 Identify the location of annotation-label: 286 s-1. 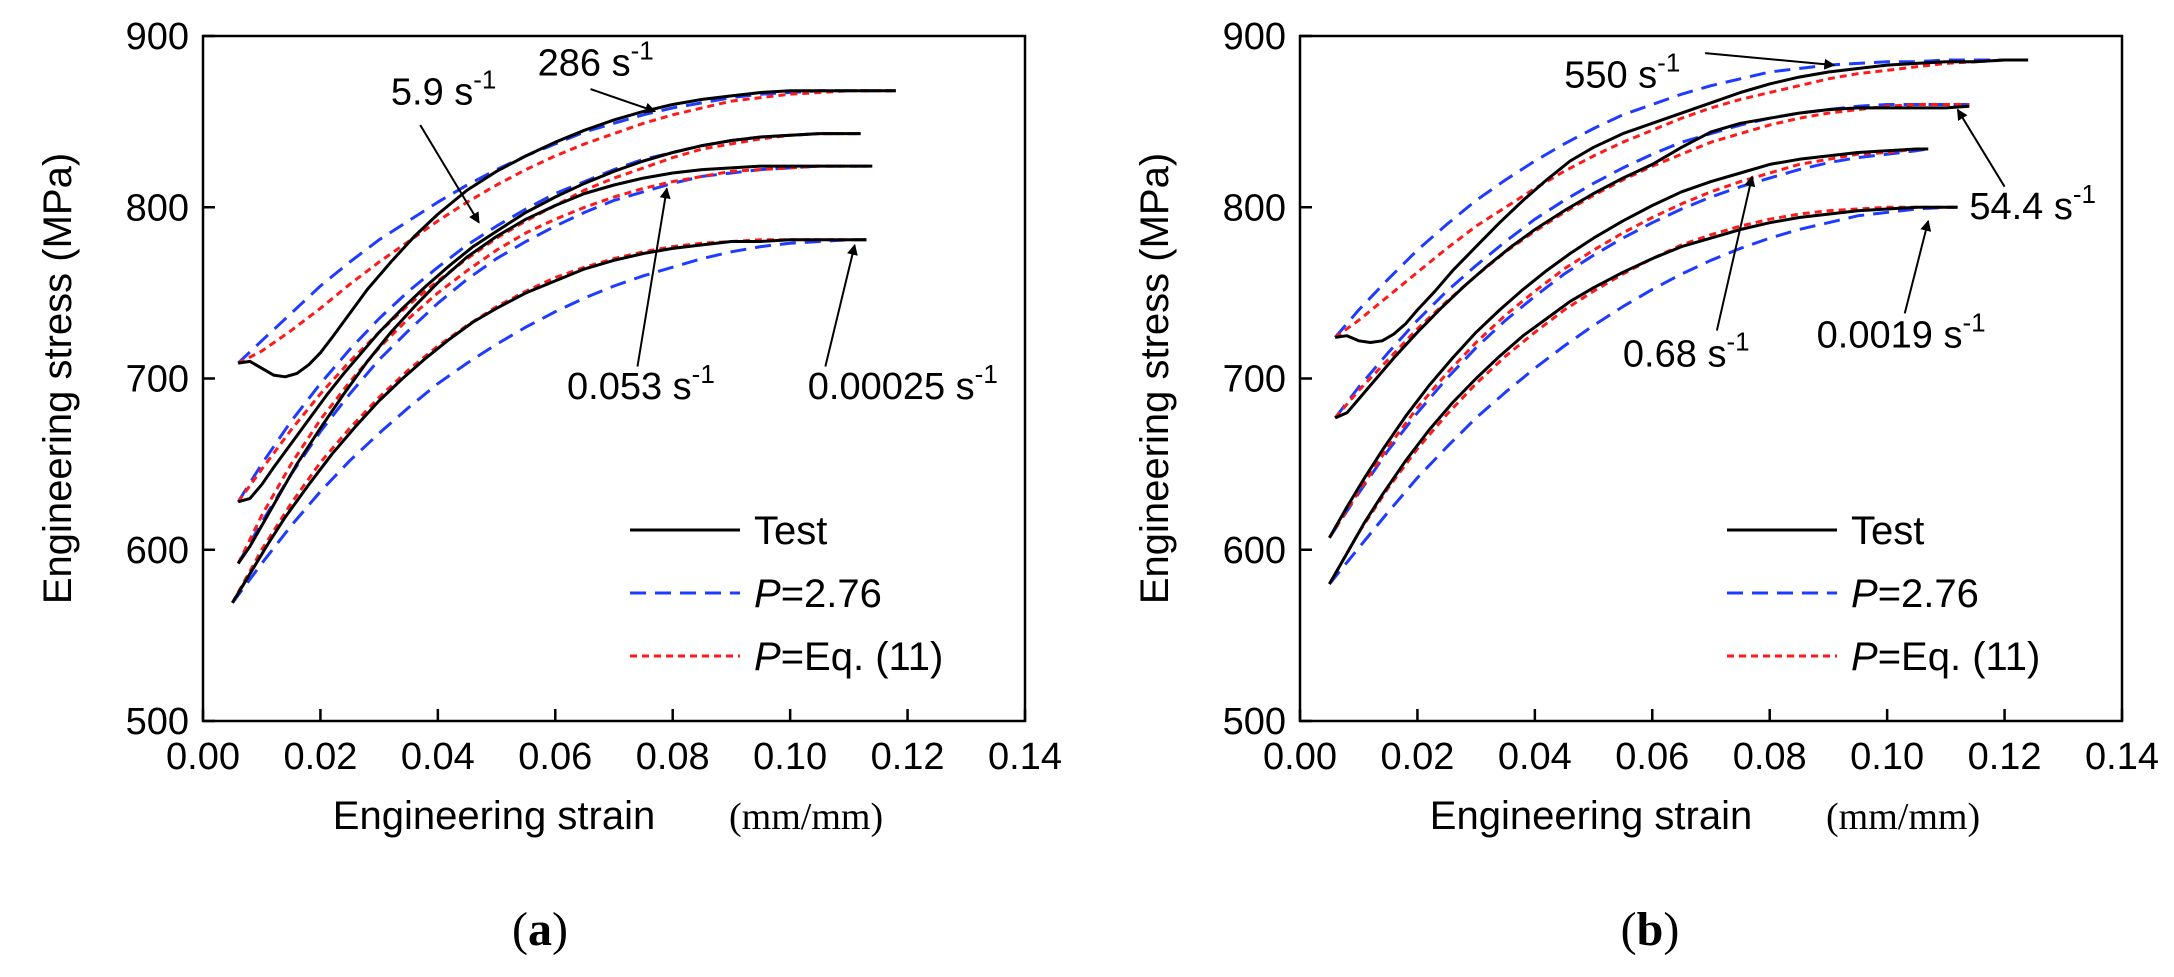
(596, 59).